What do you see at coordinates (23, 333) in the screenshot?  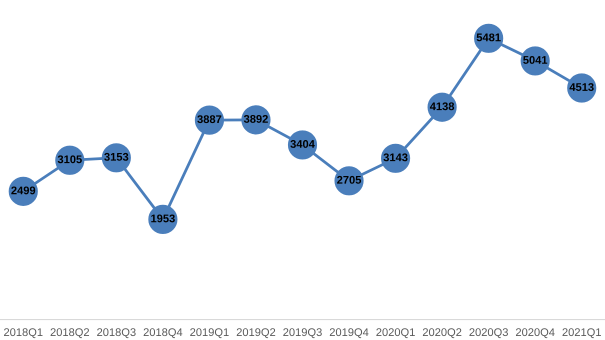 I see `x-tick-label: 2018Q1` at bounding box center [23, 333].